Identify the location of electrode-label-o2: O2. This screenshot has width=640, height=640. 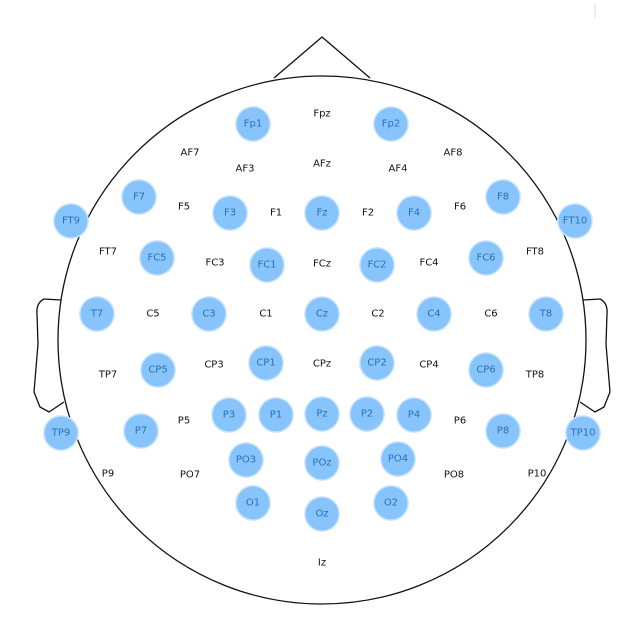
(391, 503).